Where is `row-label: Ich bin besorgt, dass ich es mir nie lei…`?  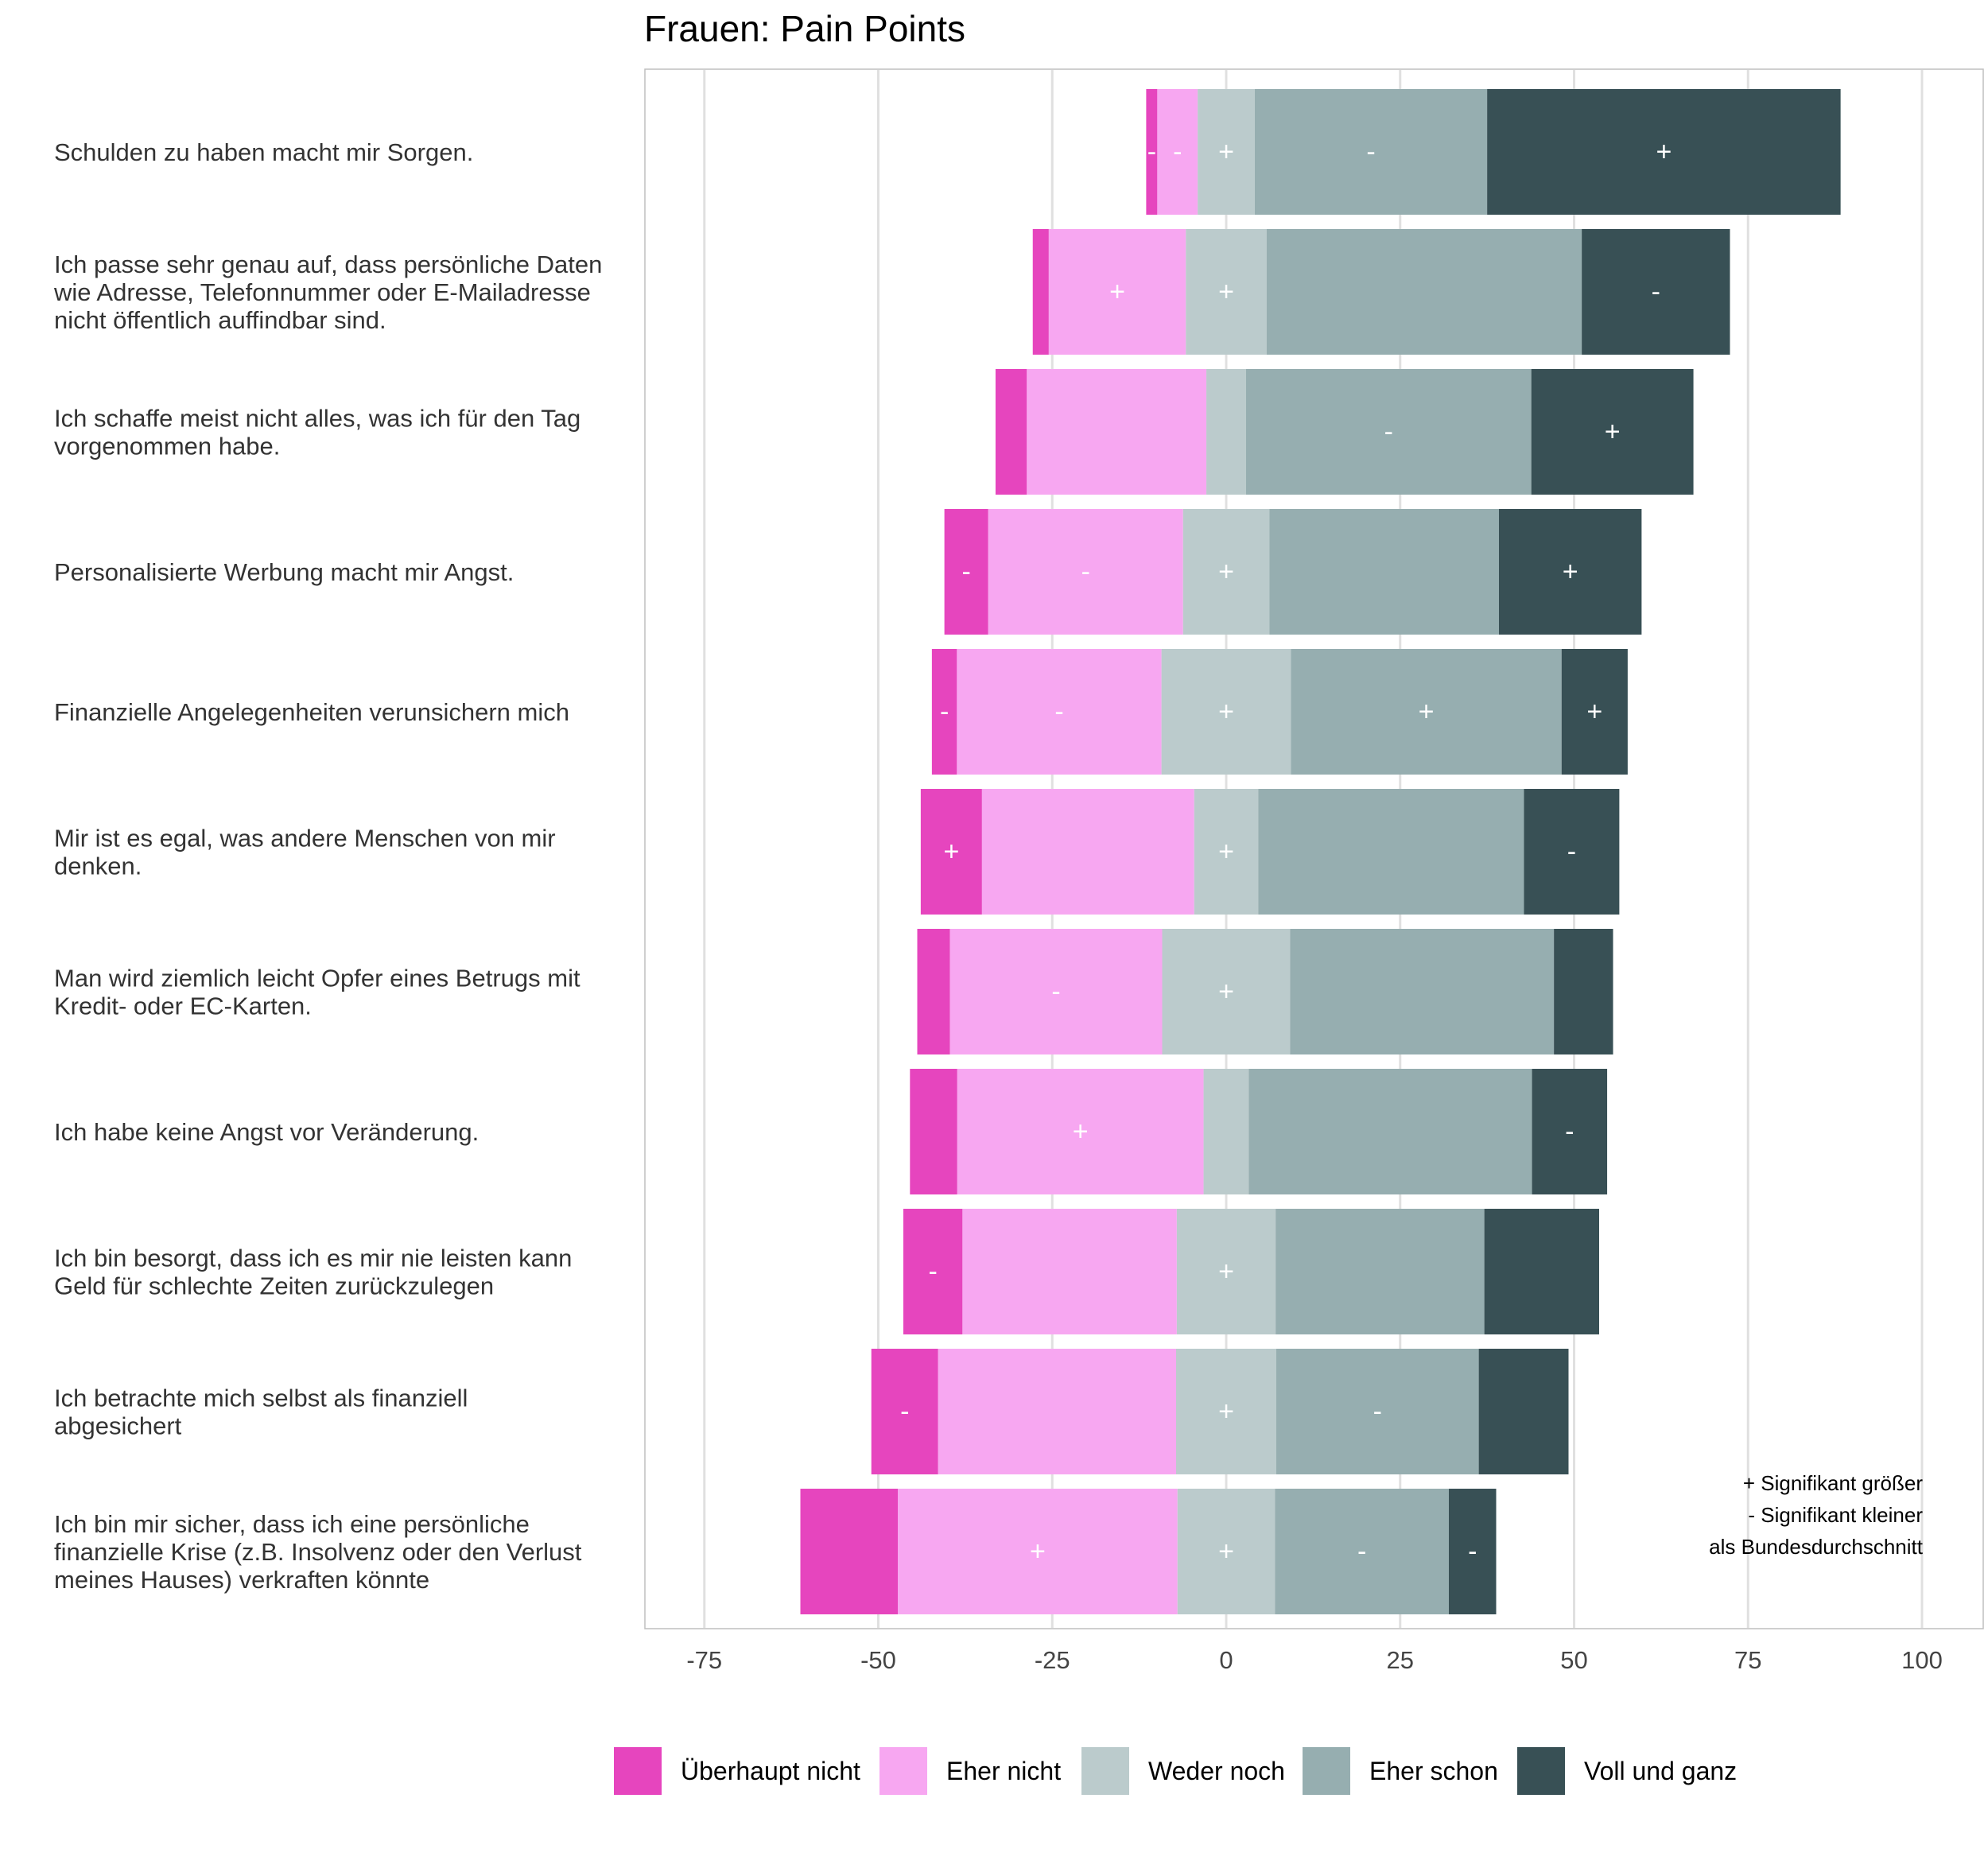 row-label: Ich bin besorgt, dass ich es mir nie lei… is located at coordinates (313, 1272).